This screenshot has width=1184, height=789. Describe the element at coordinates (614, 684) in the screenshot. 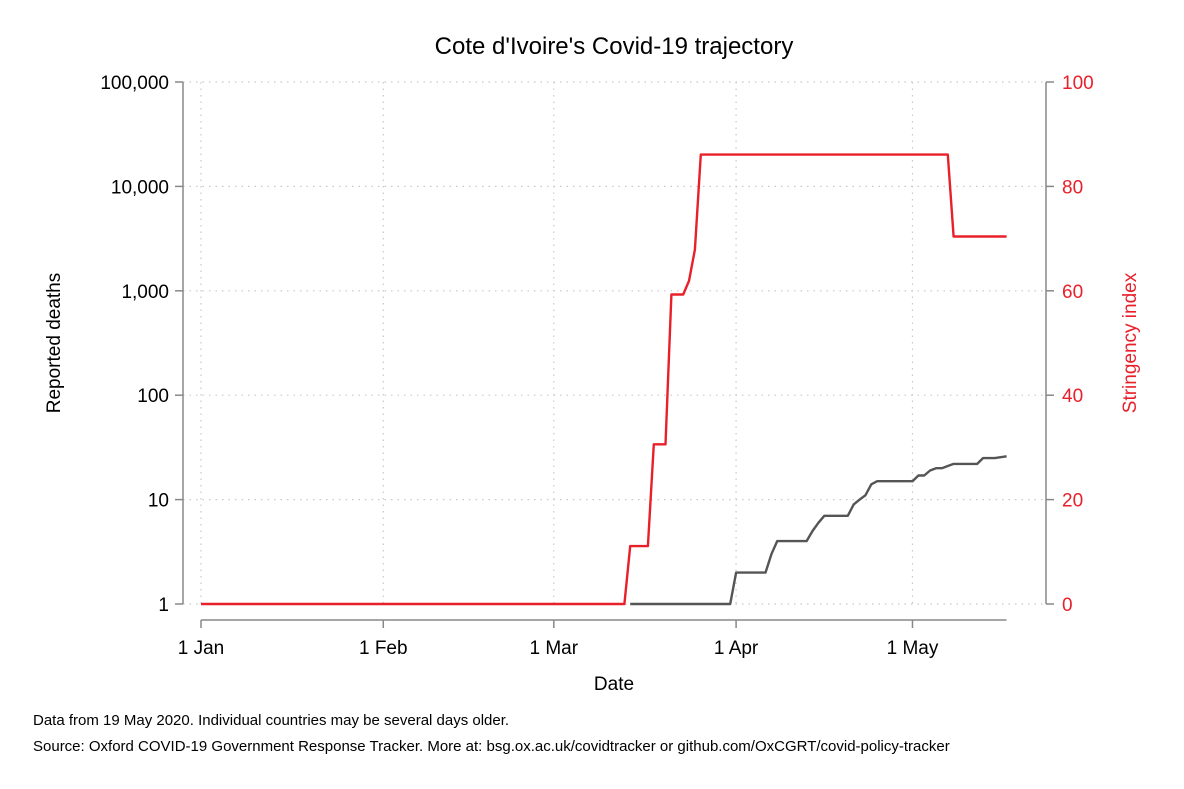

I see `x-axis-label: Date` at that location.